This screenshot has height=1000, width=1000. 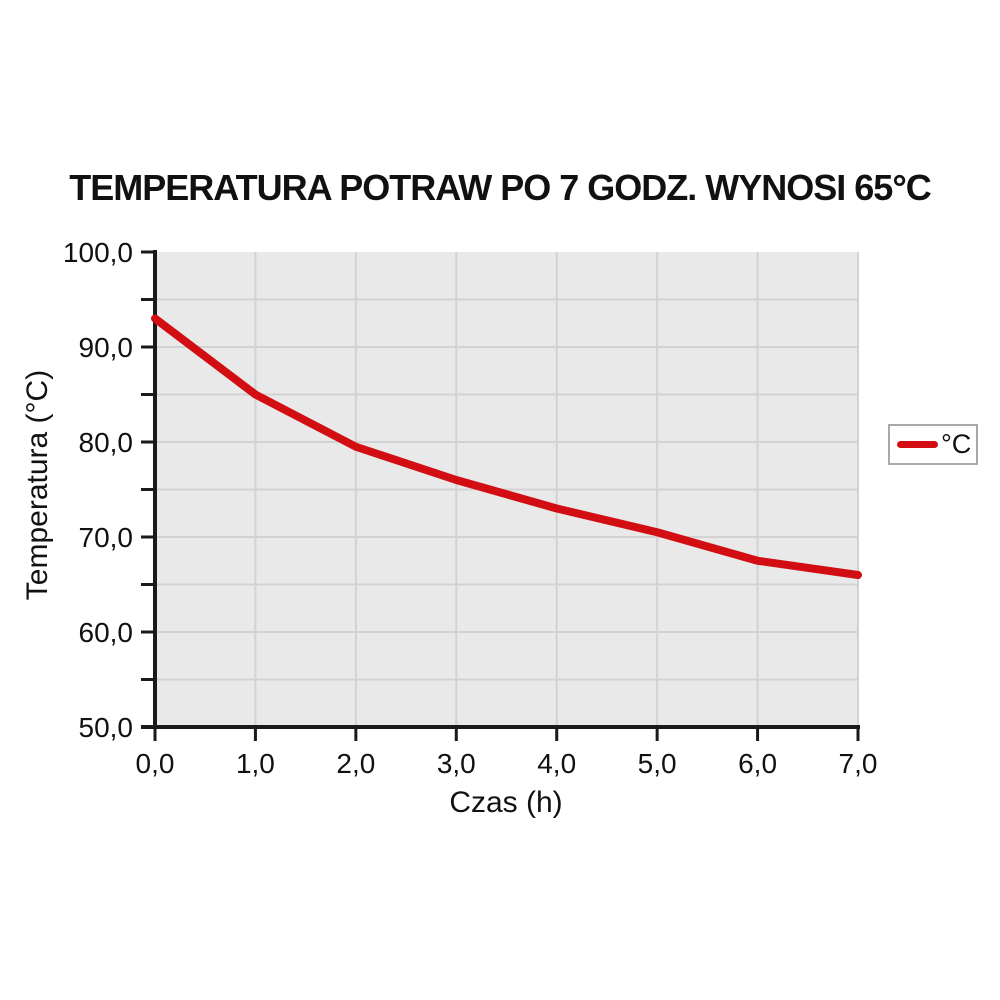 I want to click on x-axis-tick-label: 3,0, so click(x=456, y=763).